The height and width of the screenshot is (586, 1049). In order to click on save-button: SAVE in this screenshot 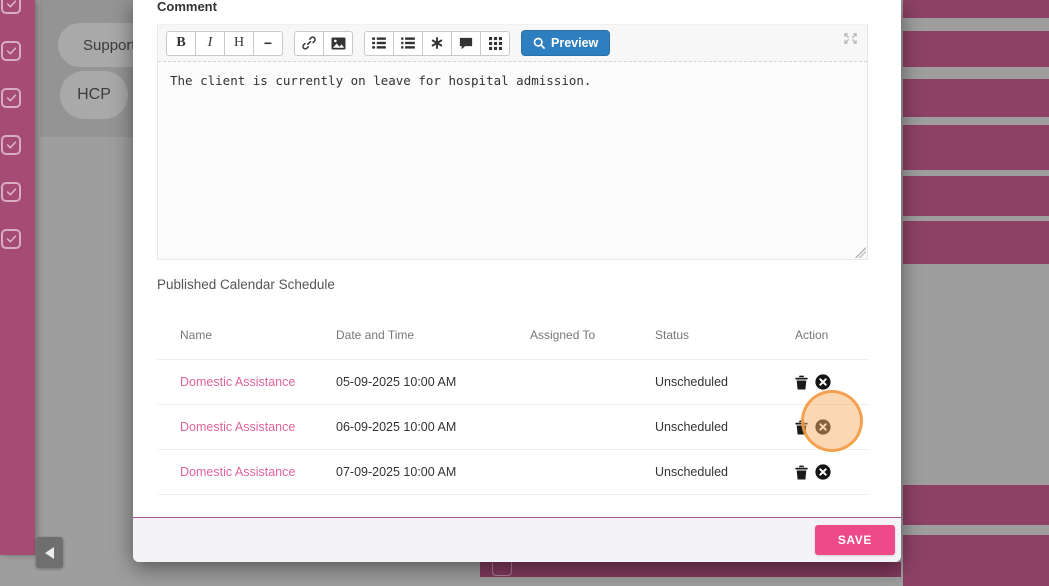, I will do `click(854, 540)`.